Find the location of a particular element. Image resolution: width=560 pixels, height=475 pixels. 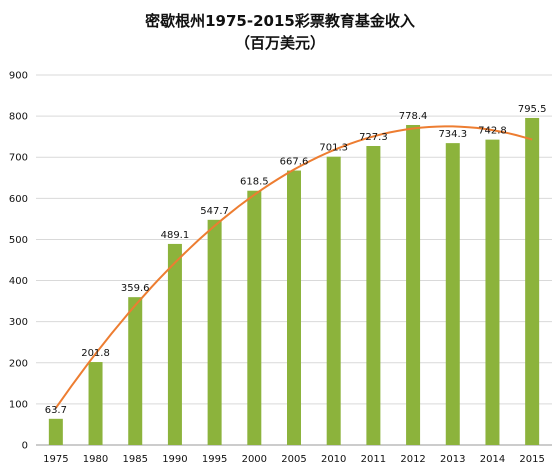

x-tick-label: 2010 is located at coordinates (333, 459).